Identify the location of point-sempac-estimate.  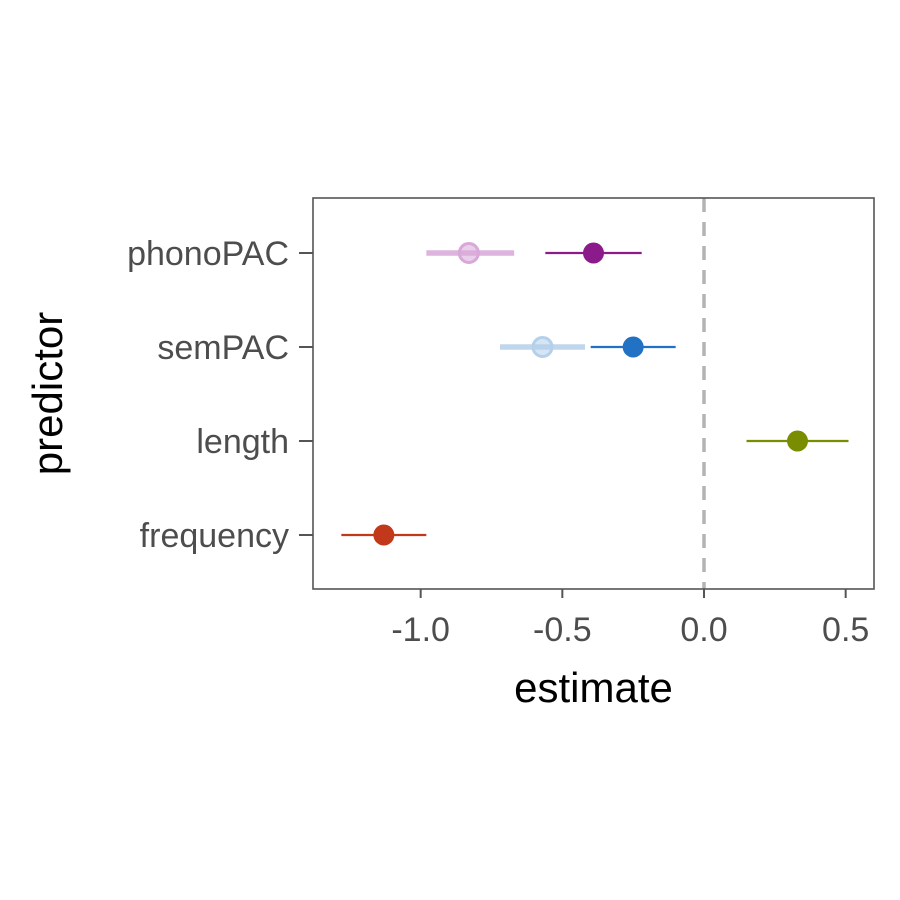
(633, 347).